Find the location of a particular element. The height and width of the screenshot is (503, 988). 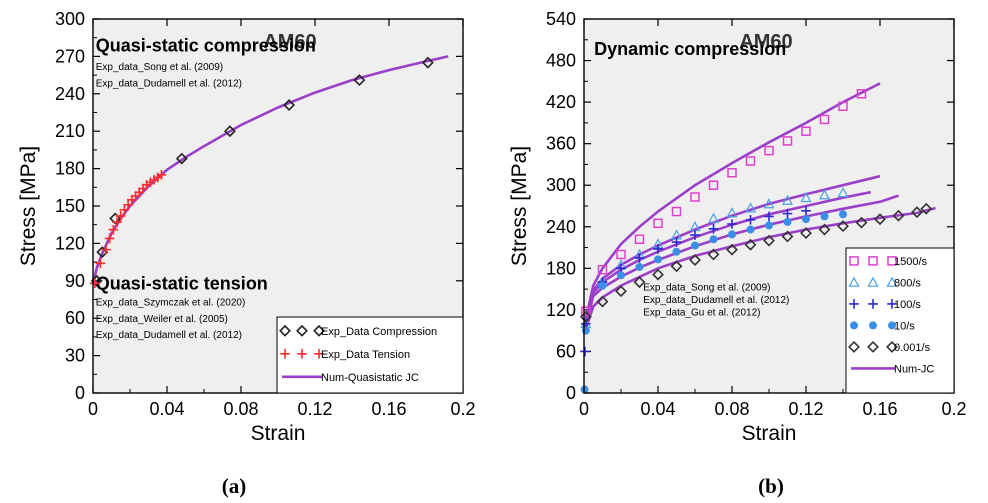

legend-label: 1500/s is located at coordinates (911, 262).